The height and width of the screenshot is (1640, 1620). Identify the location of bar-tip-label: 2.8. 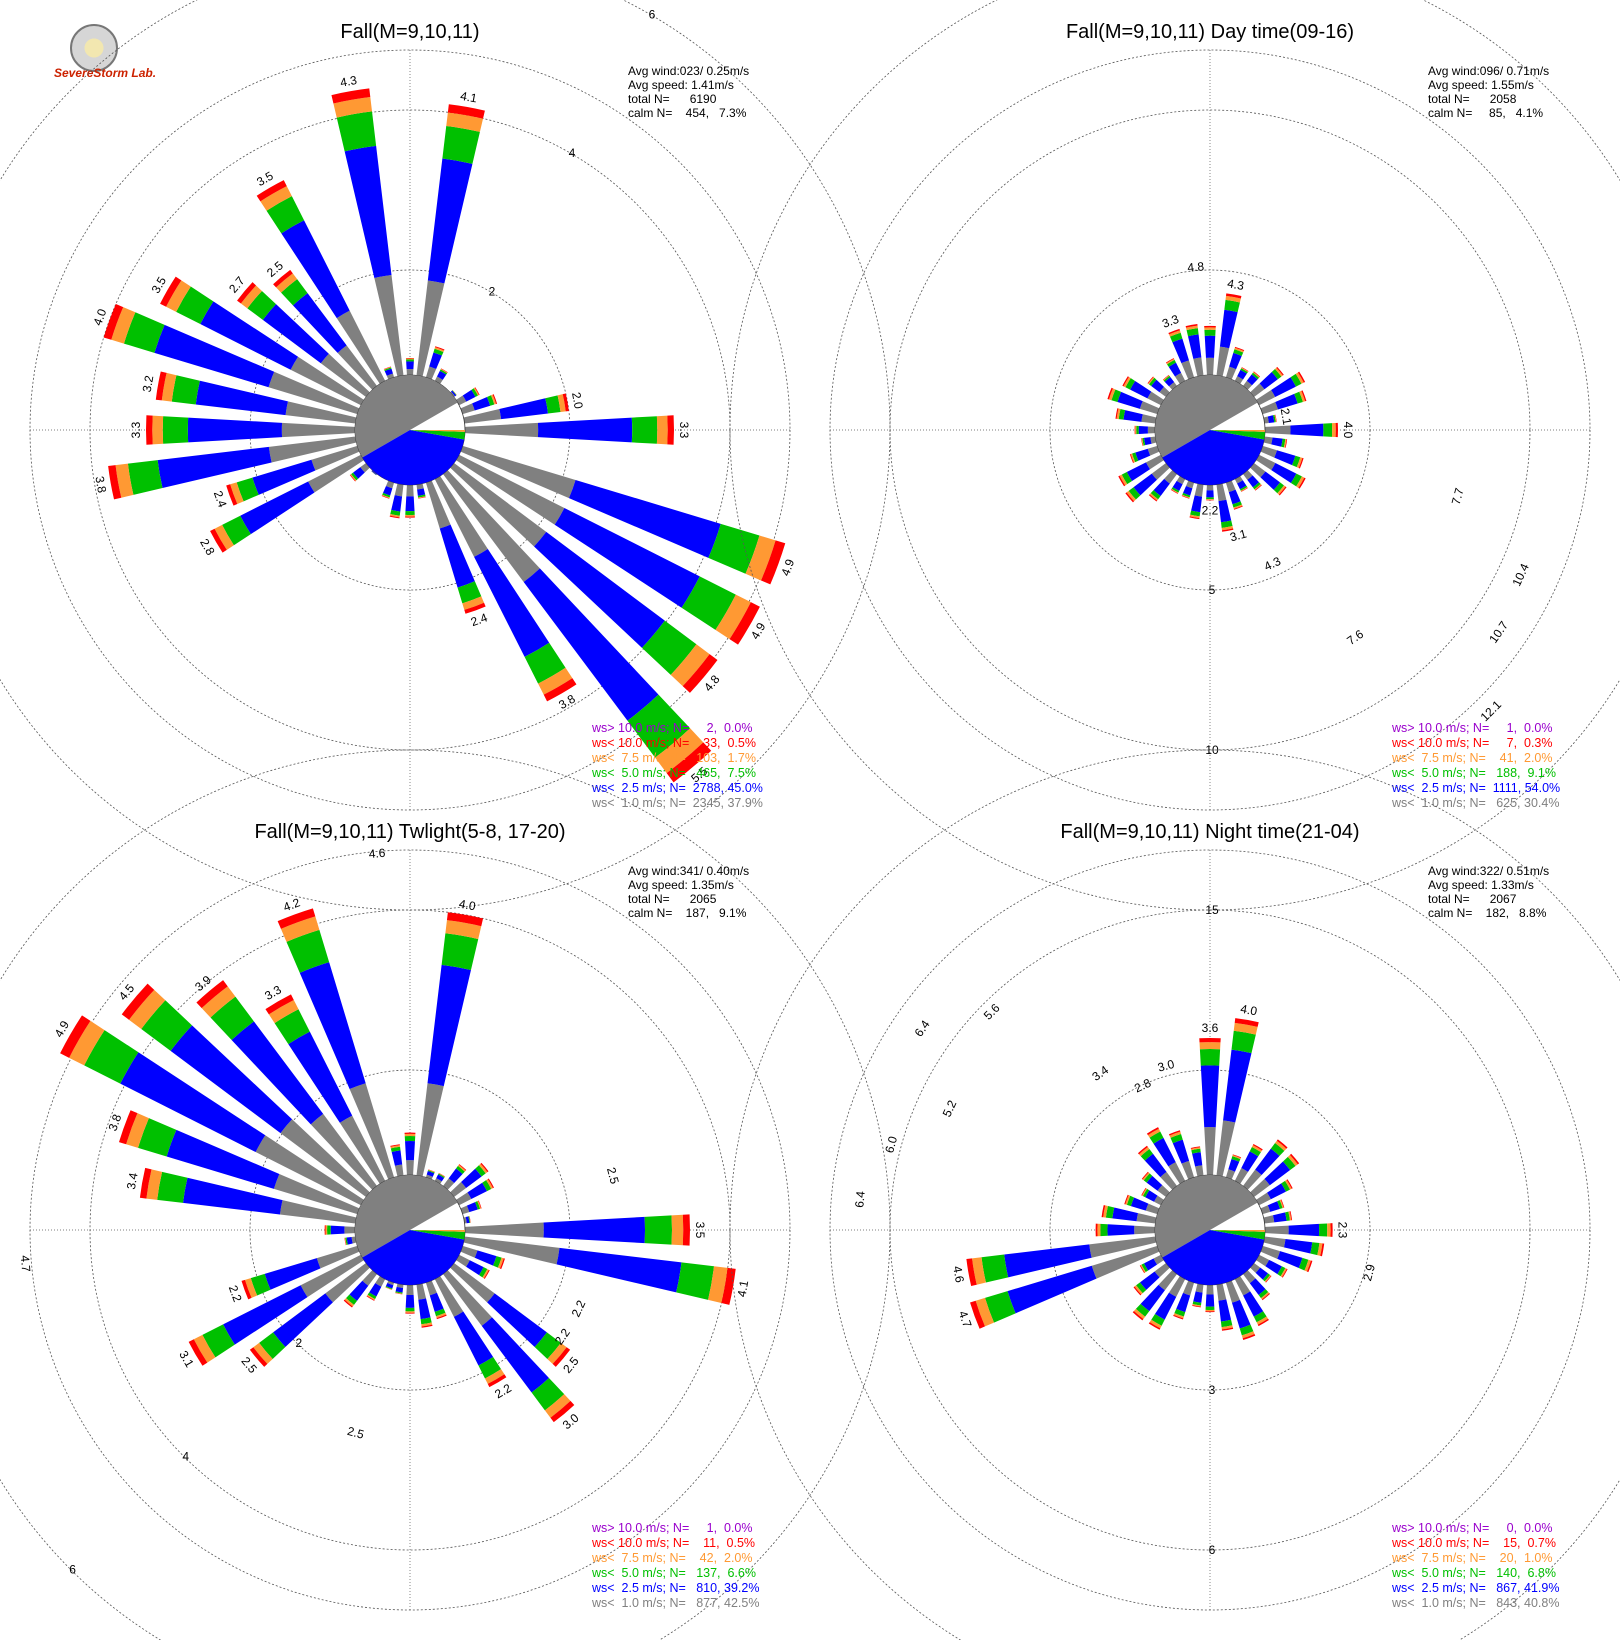
(1142, 1086).